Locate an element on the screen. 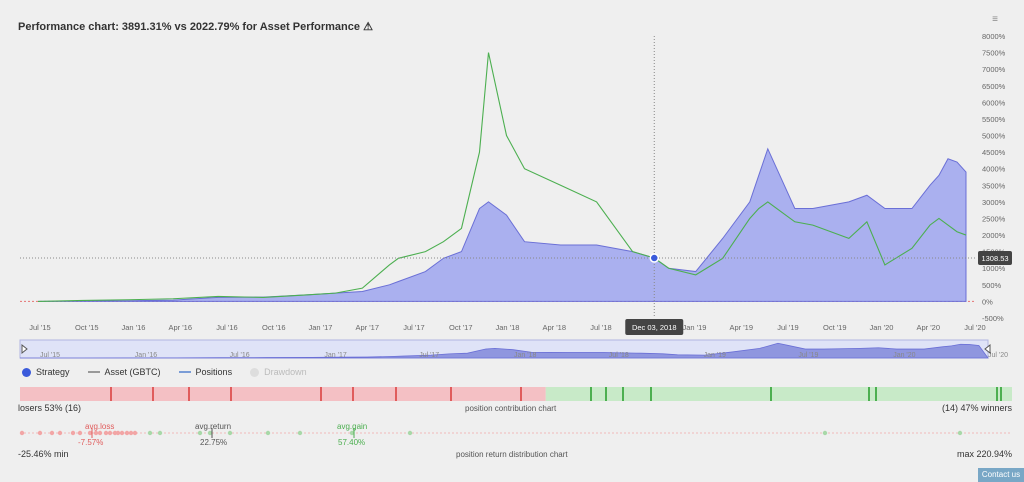  y-tick-label: 8000% is located at coordinates (994, 36).